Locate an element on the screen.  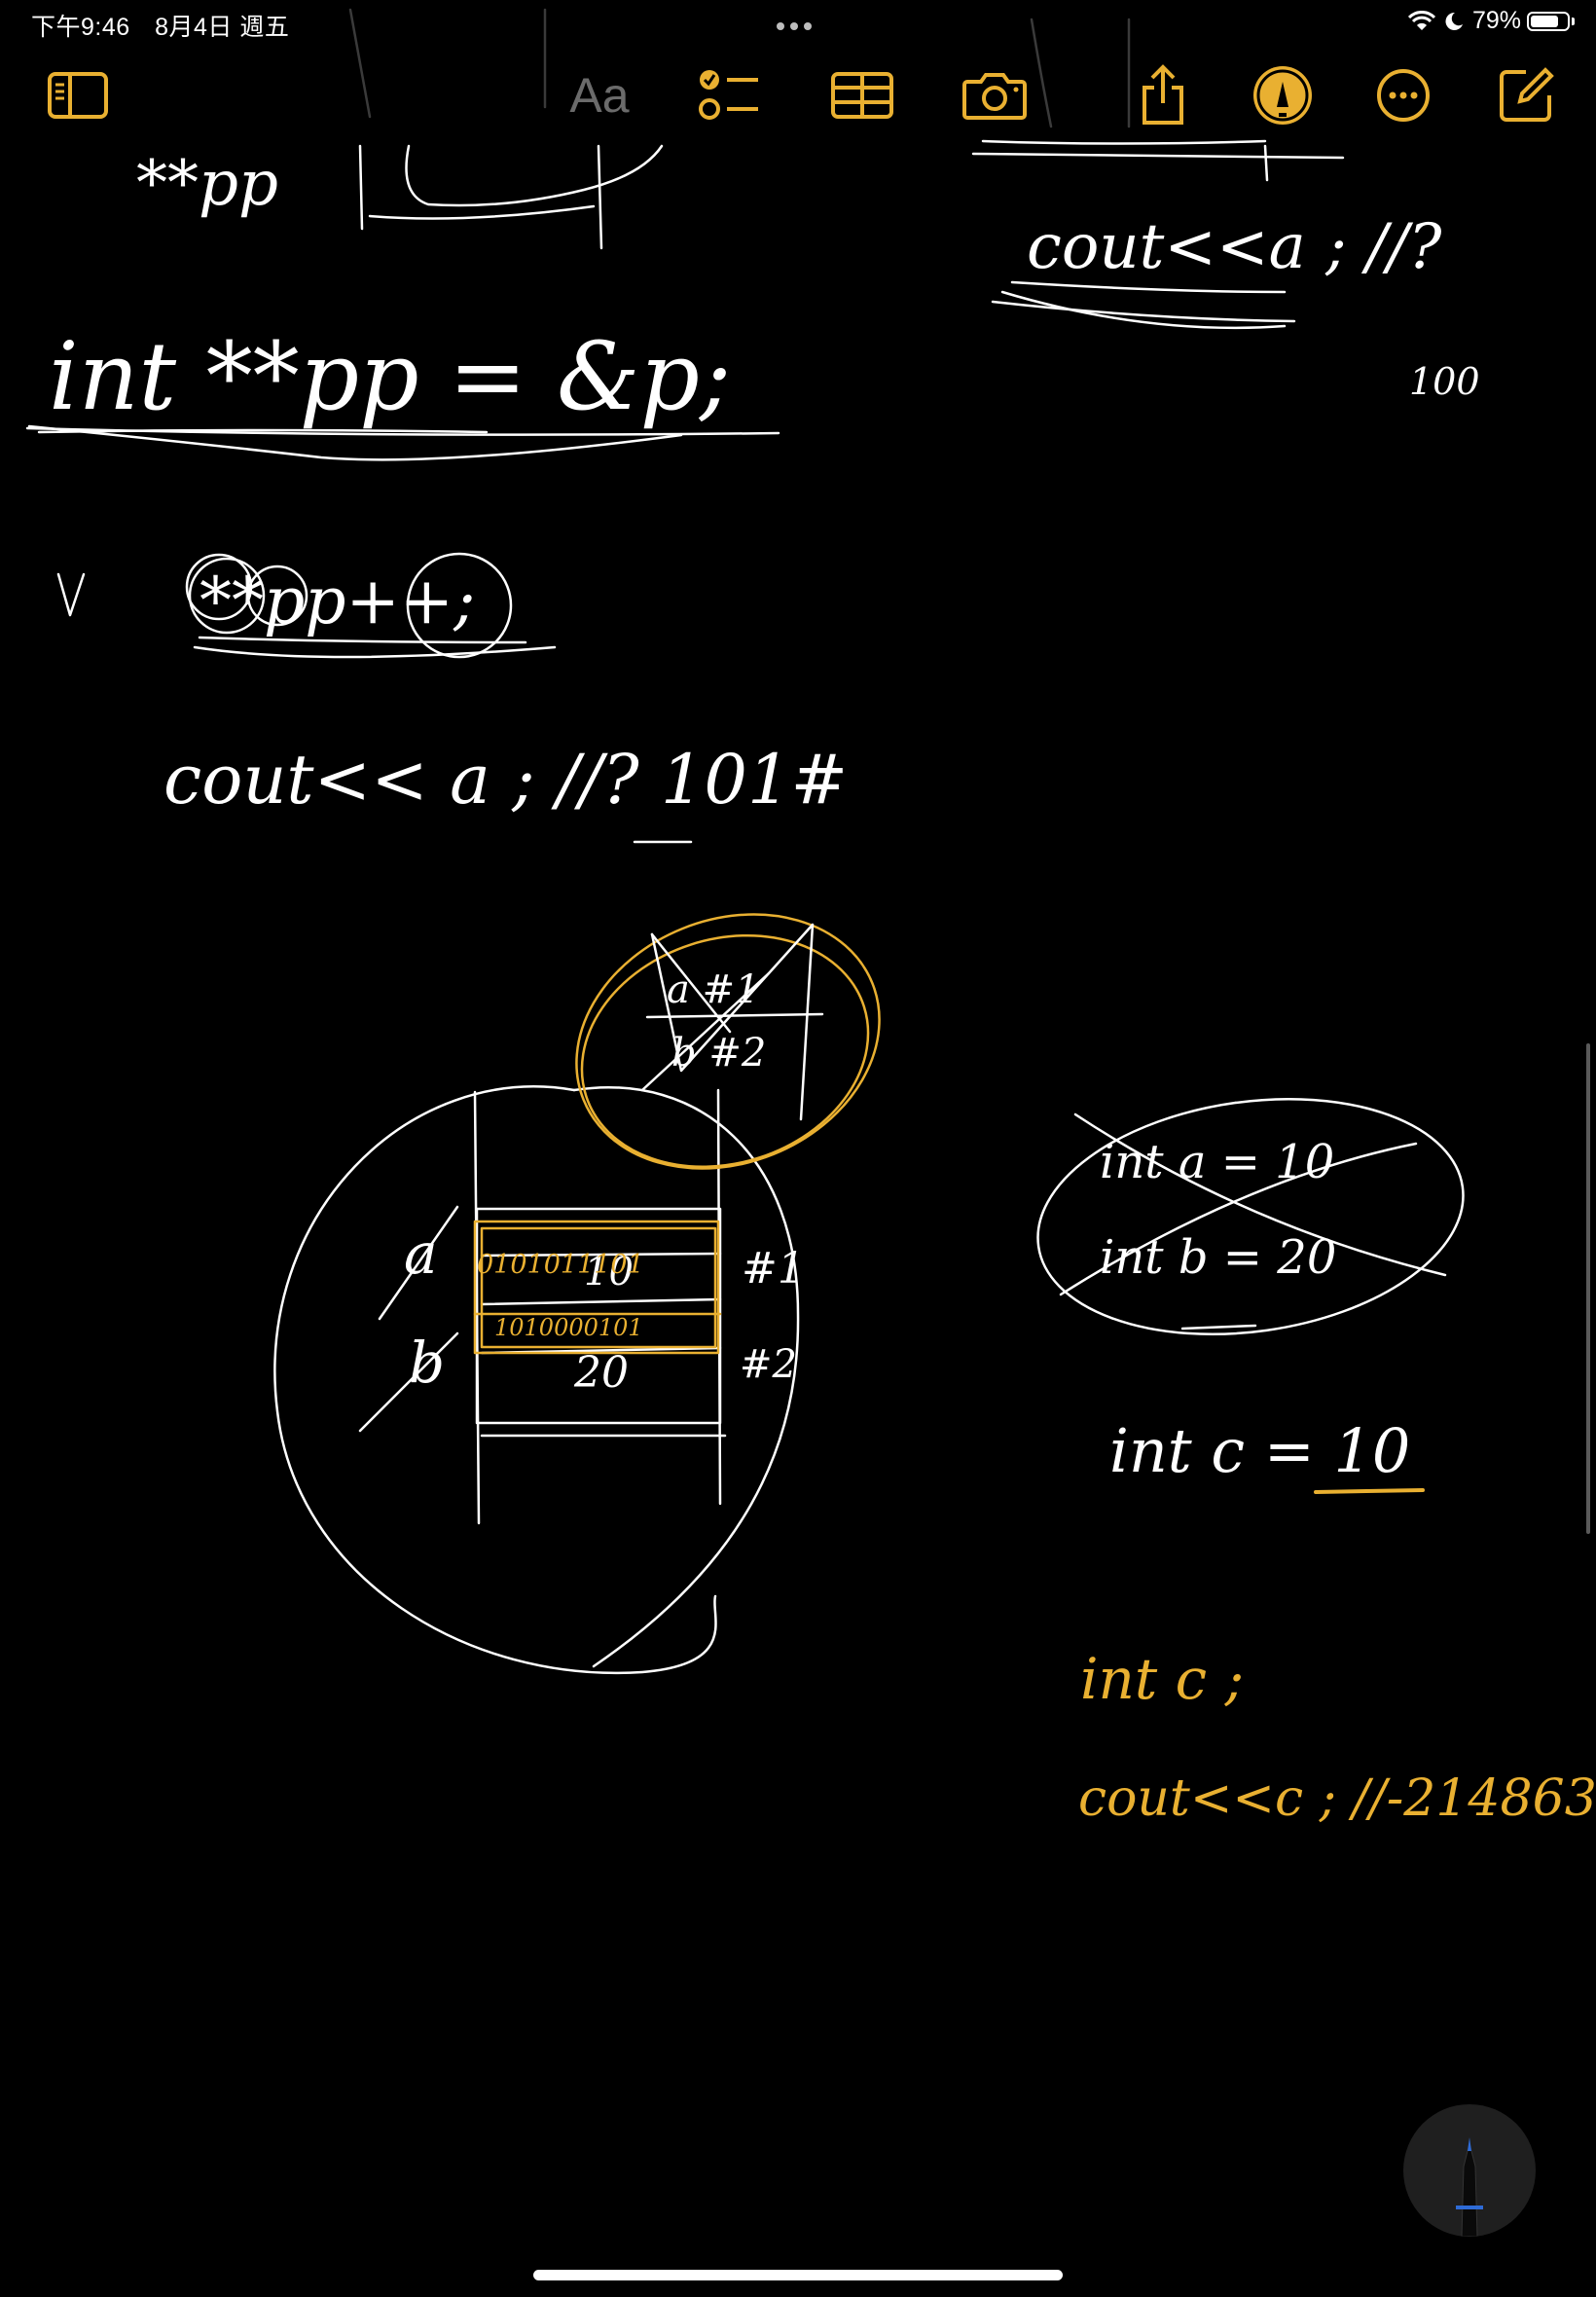
status-date: 8月4日 週五 is located at coordinates (222, 27).